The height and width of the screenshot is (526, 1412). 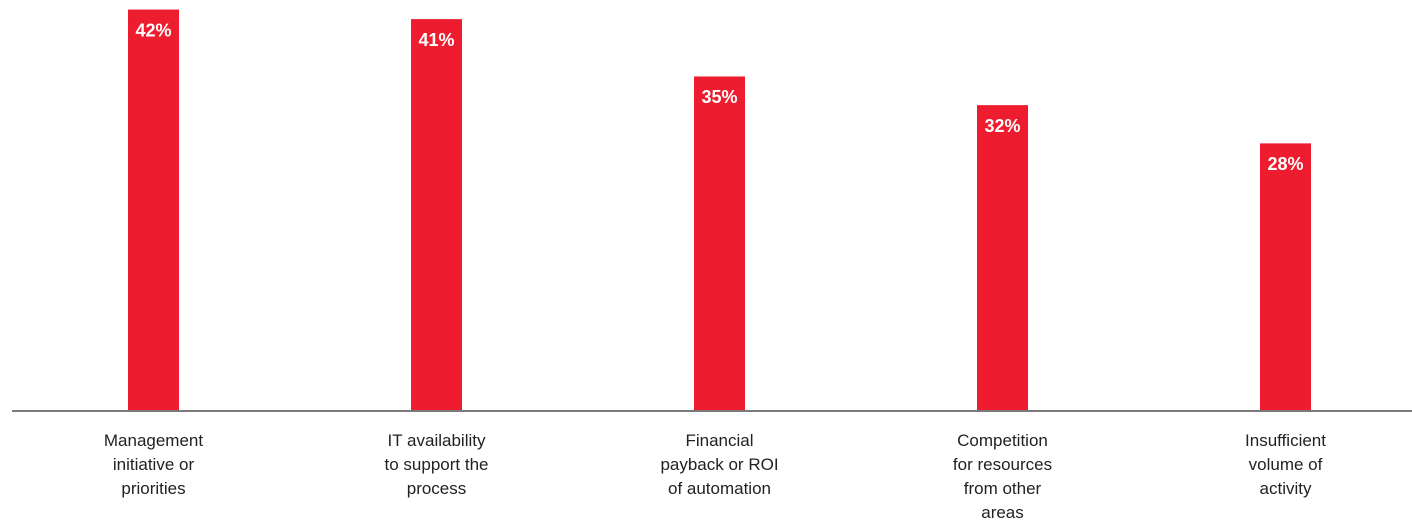 I want to click on x-tick-label: Management initiative or priorities, so click(x=153, y=464).